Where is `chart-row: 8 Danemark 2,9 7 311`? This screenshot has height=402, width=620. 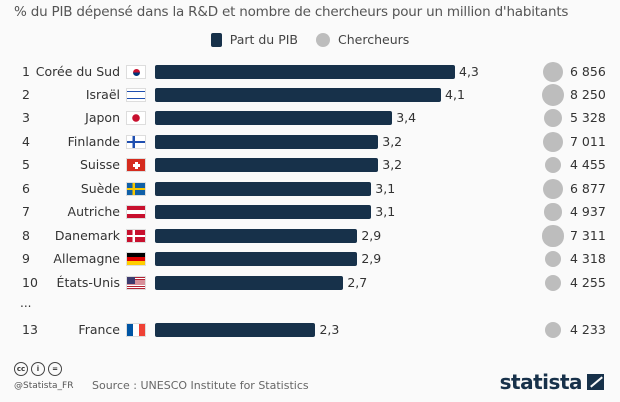
chart-row: 8 Danemark 2,9 7 311 is located at coordinates (310, 236).